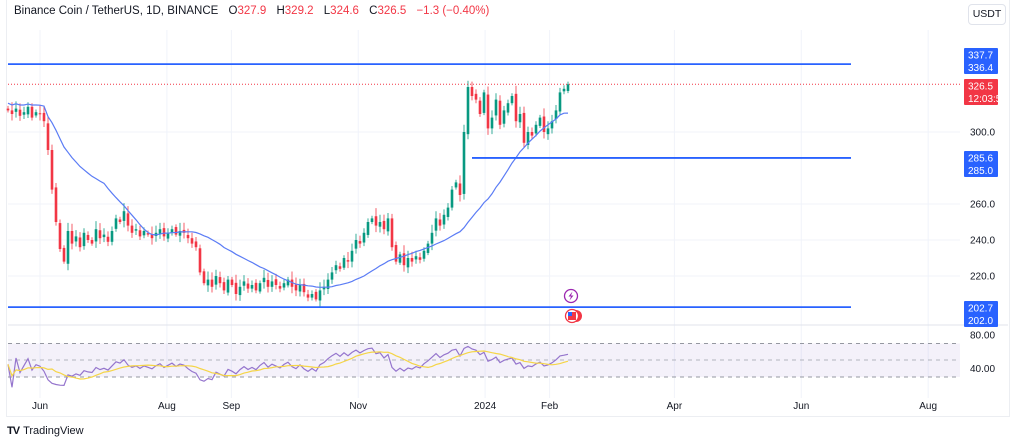  I want to click on open-value: 327.9, so click(252, 11).